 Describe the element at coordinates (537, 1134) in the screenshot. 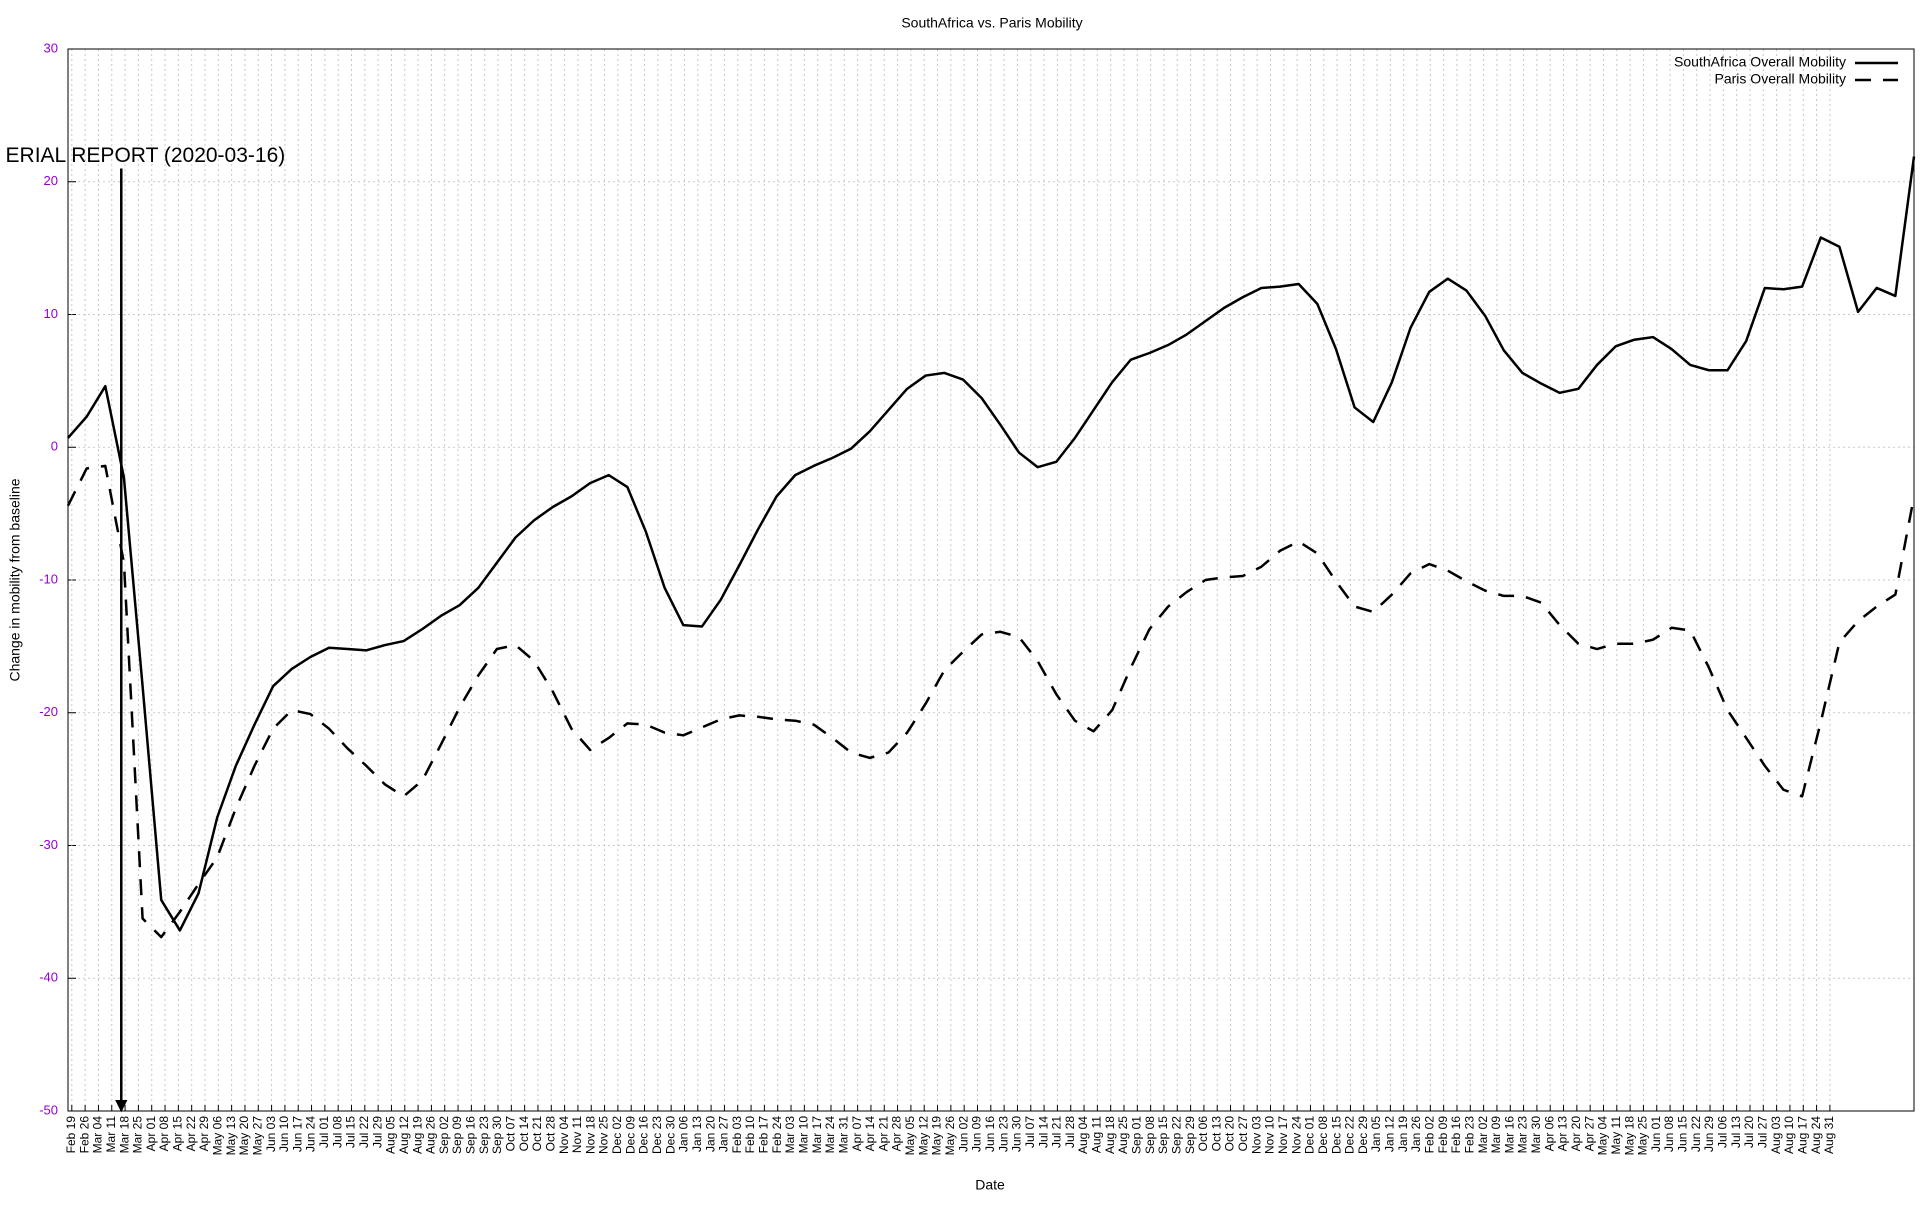

I see `x-tick-label: Oct 21` at that location.